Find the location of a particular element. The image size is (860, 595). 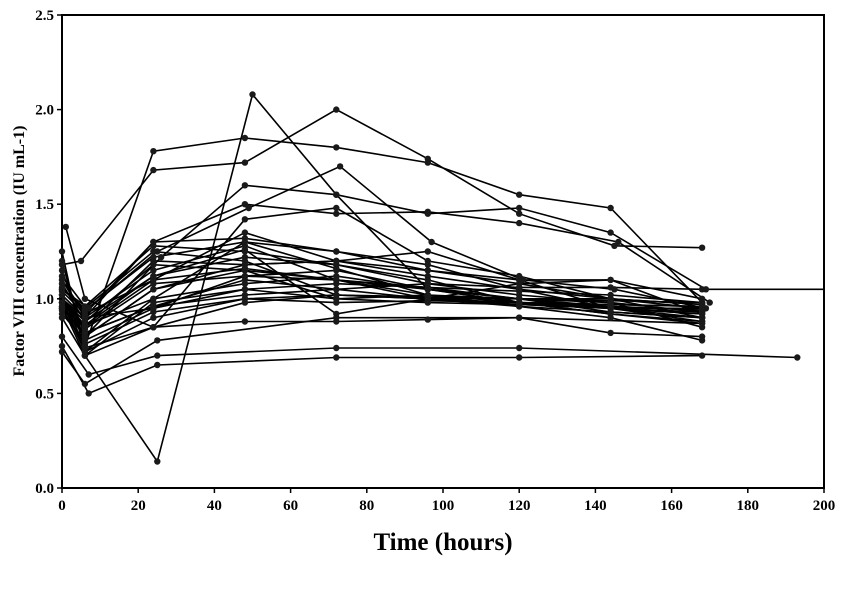

data-point-s16 is located at coordinates (245, 257).